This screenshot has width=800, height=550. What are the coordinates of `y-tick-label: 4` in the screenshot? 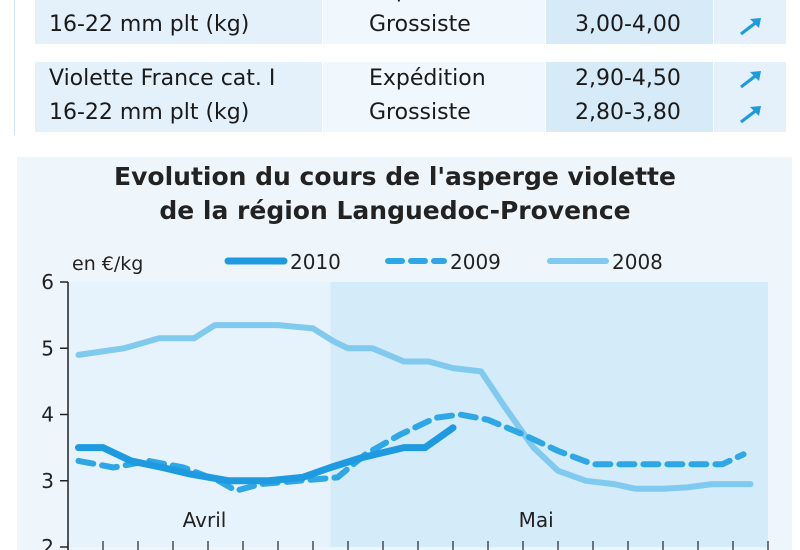 It's located at (47, 415).